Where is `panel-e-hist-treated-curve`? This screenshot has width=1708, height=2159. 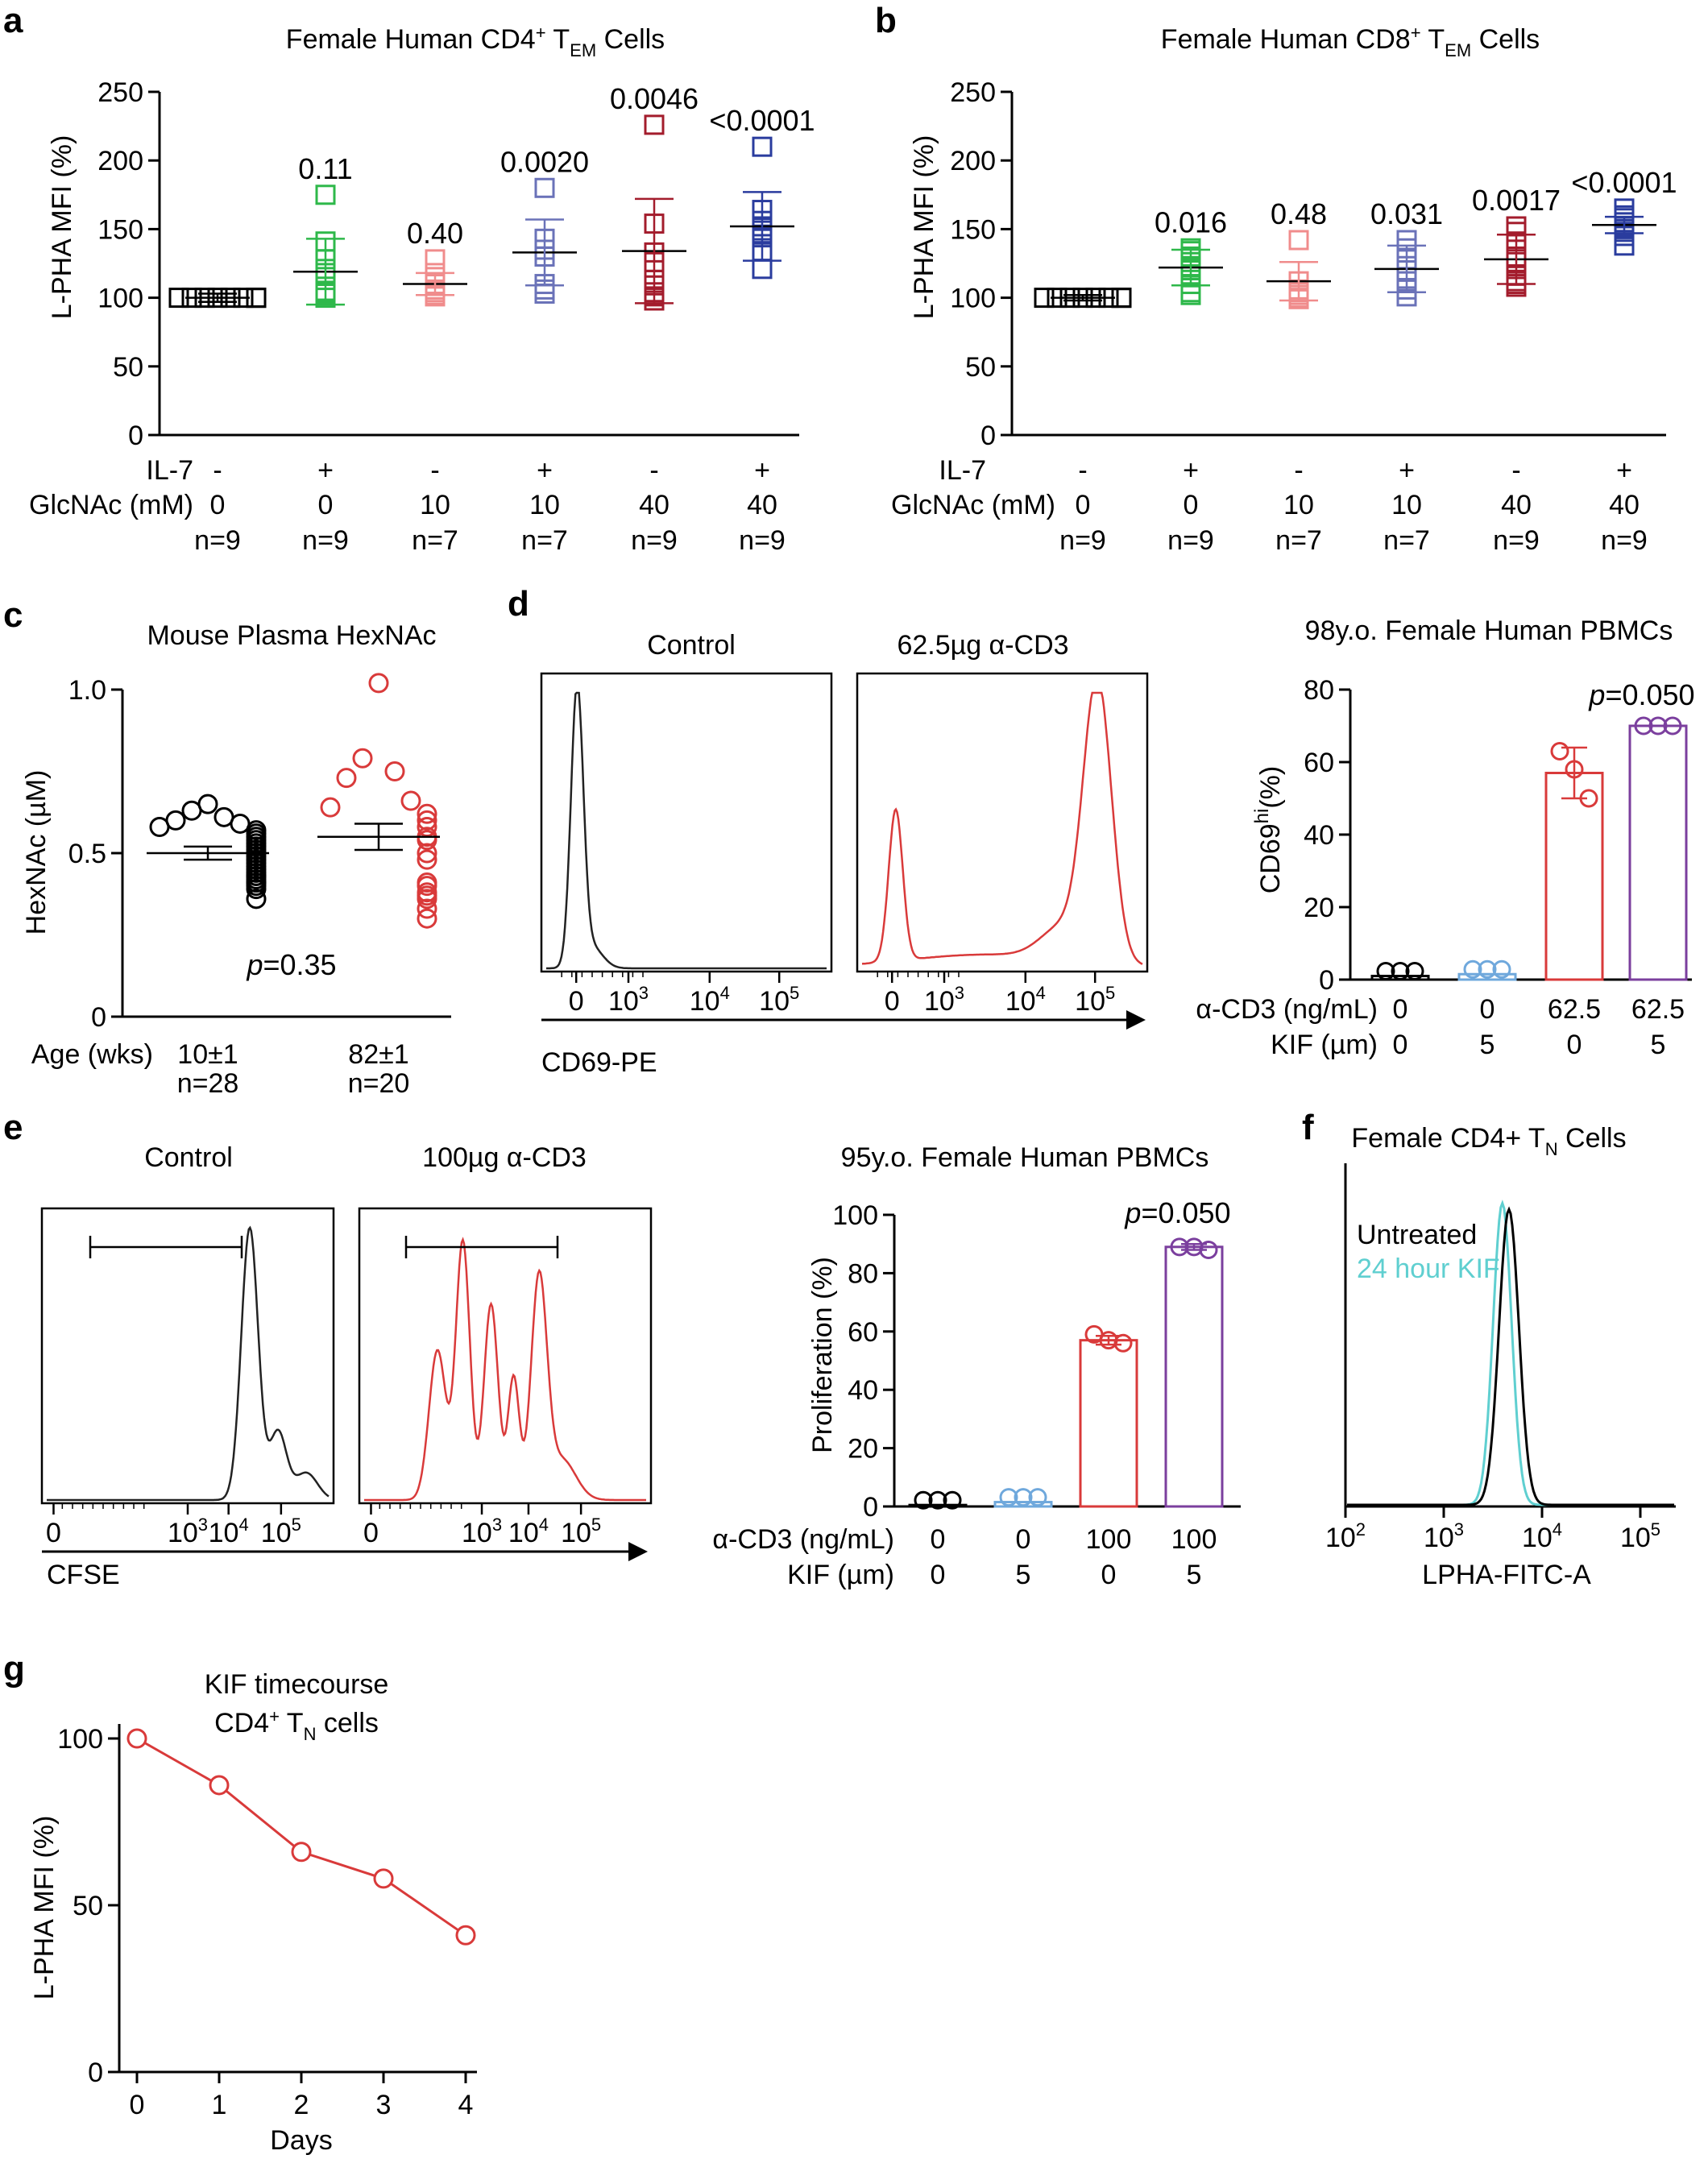 panel-e-hist-treated-curve is located at coordinates (505, 1370).